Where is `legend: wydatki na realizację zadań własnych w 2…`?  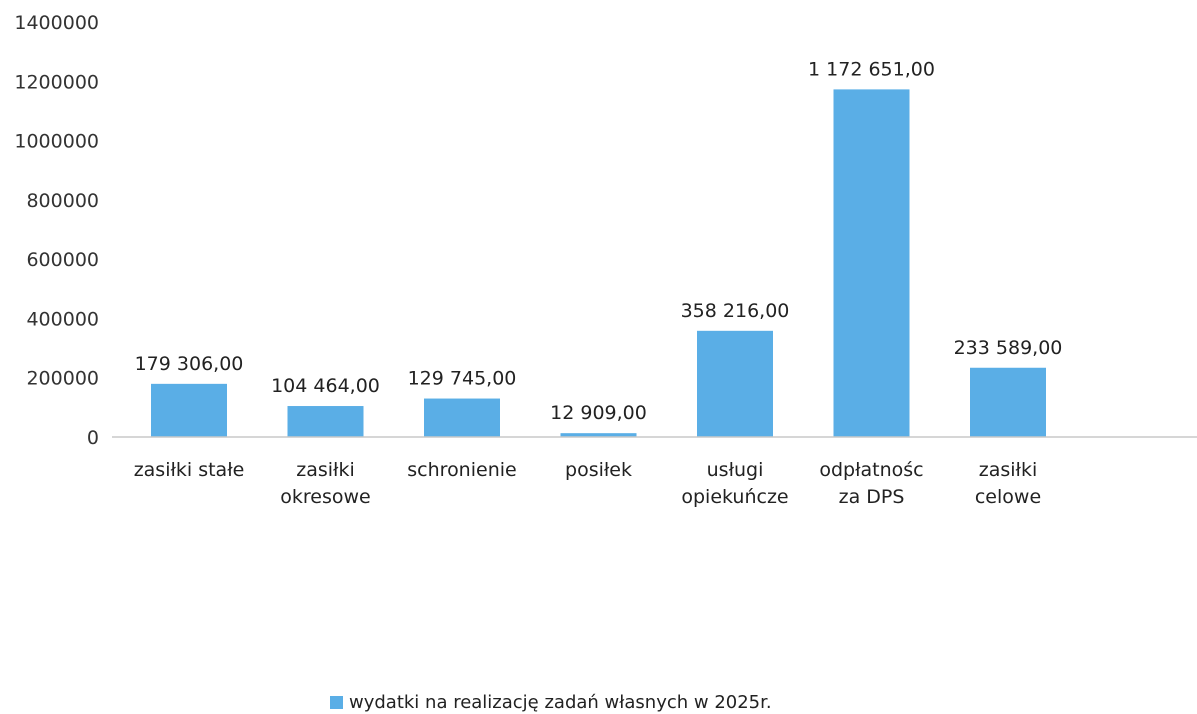 legend: wydatki na realizację zadań własnych w 2… is located at coordinates (551, 702).